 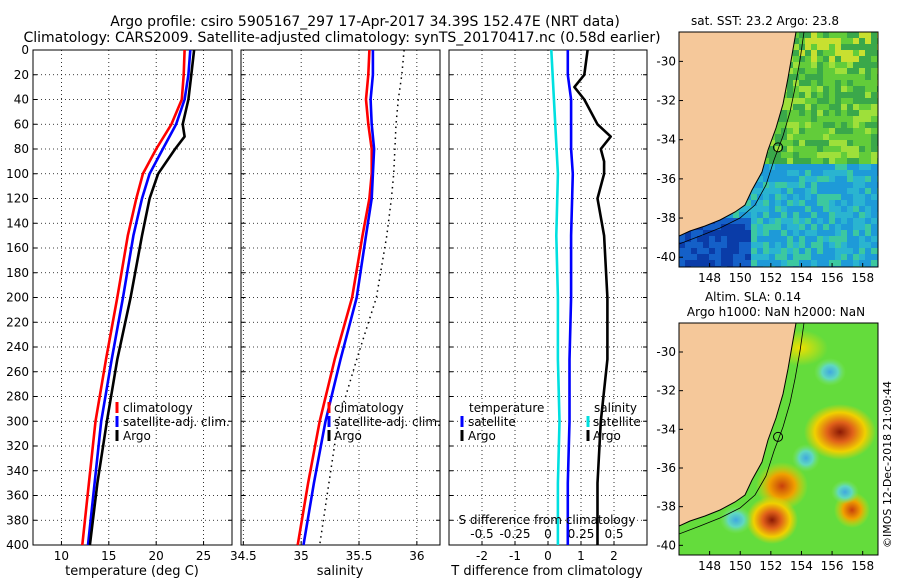 I want to click on sal-legend-argo: Argo, so click(x=348, y=436).